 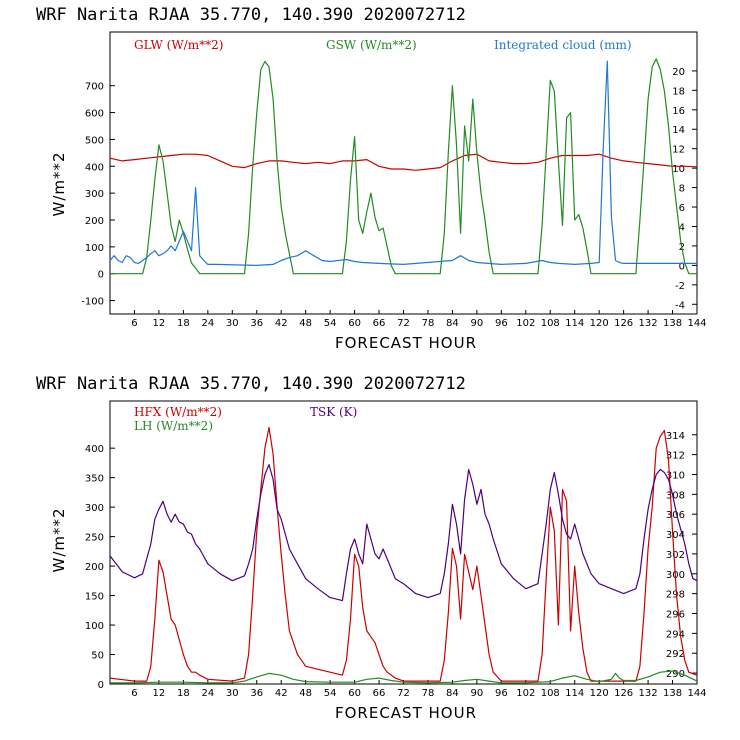 What do you see at coordinates (623, 693) in the screenshot?
I see `x-tick-label: 126` at bounding box center [623, 693].